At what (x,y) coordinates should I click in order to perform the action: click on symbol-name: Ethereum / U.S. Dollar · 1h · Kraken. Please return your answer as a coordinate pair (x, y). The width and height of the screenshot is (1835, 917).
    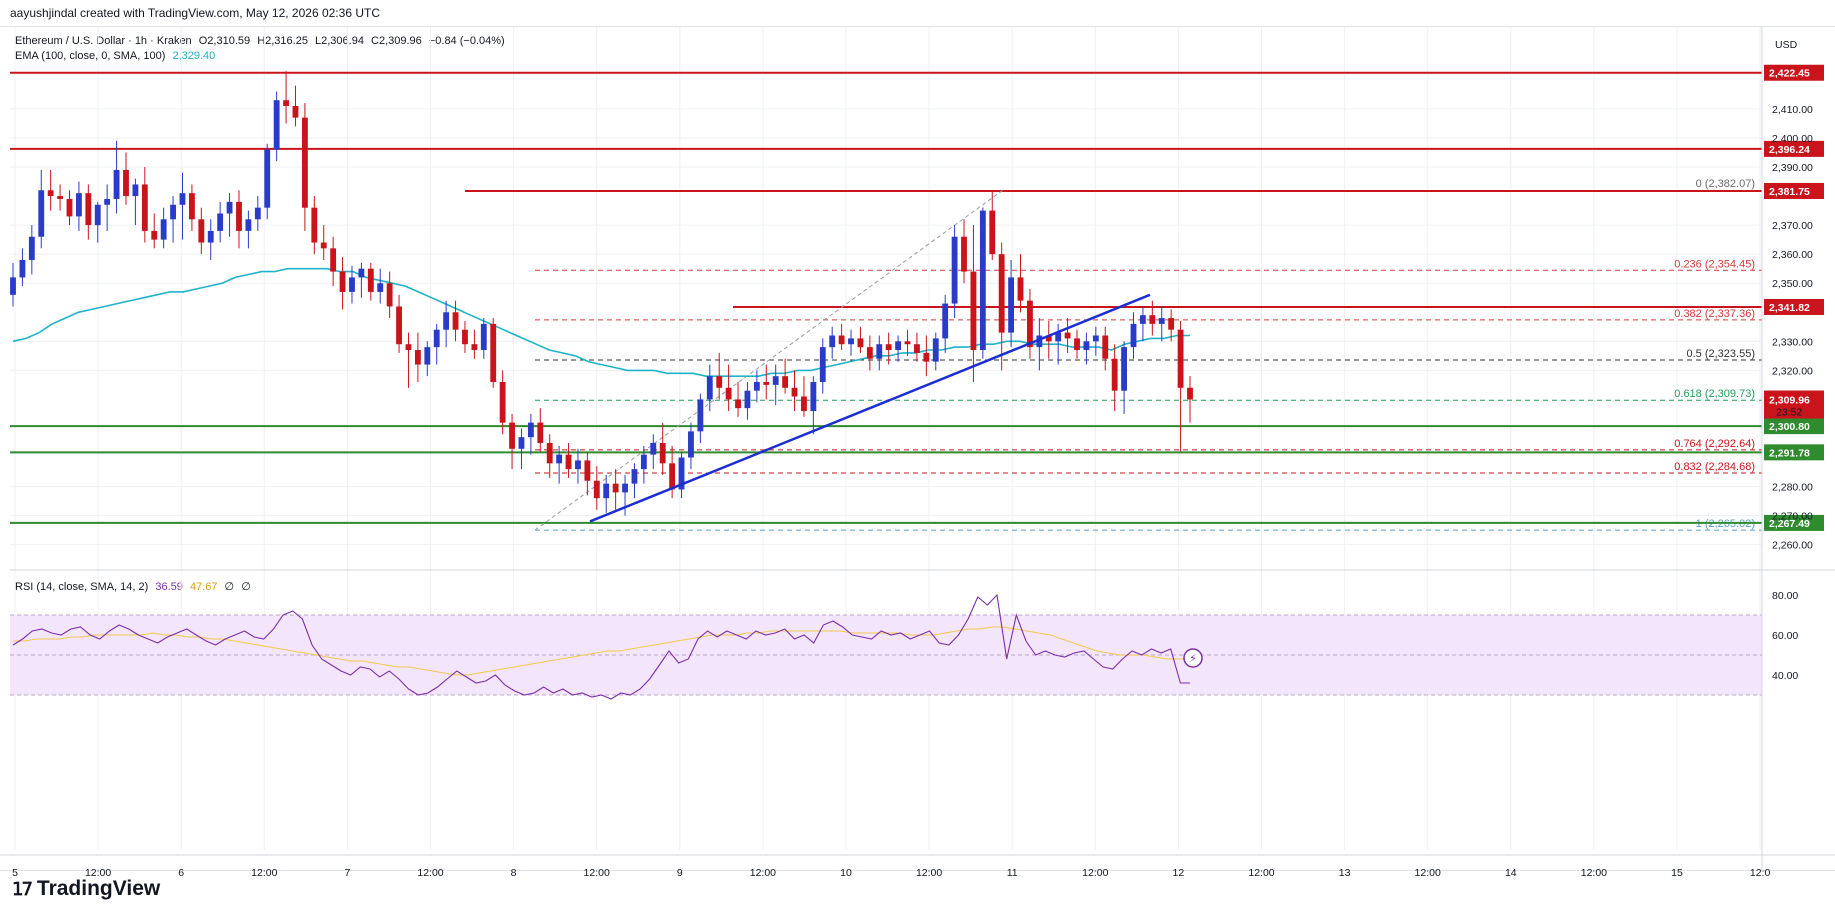
    Looking at the image, I should click on (103, 41).